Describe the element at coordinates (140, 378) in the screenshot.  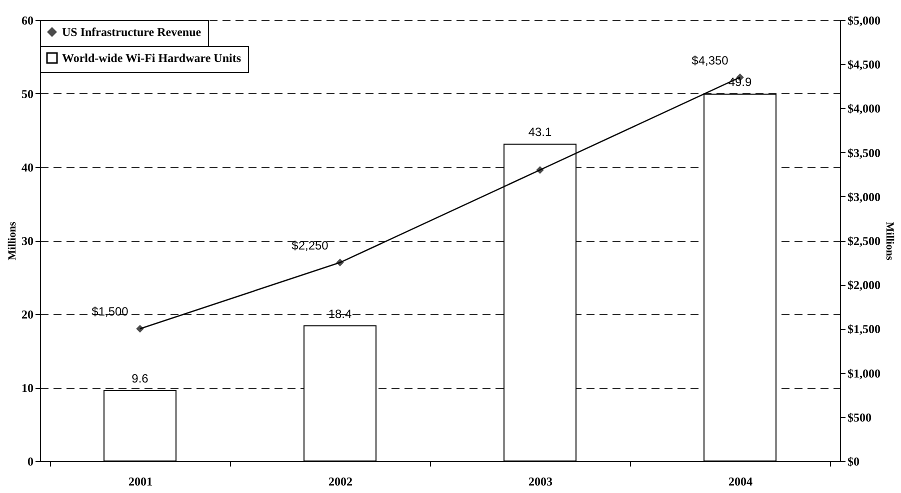
I see `data-label: 9.6` at that location.